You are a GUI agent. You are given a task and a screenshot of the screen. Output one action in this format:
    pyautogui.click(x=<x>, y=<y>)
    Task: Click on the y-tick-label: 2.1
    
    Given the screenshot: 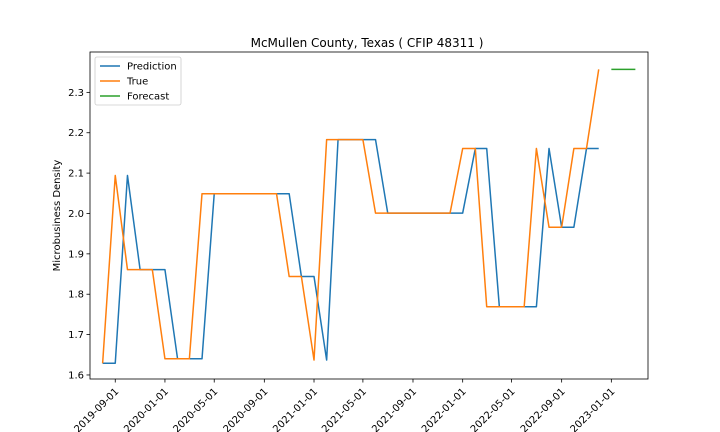 What is the action you would take?
    pyautogui.click(x=76, y=174)
    